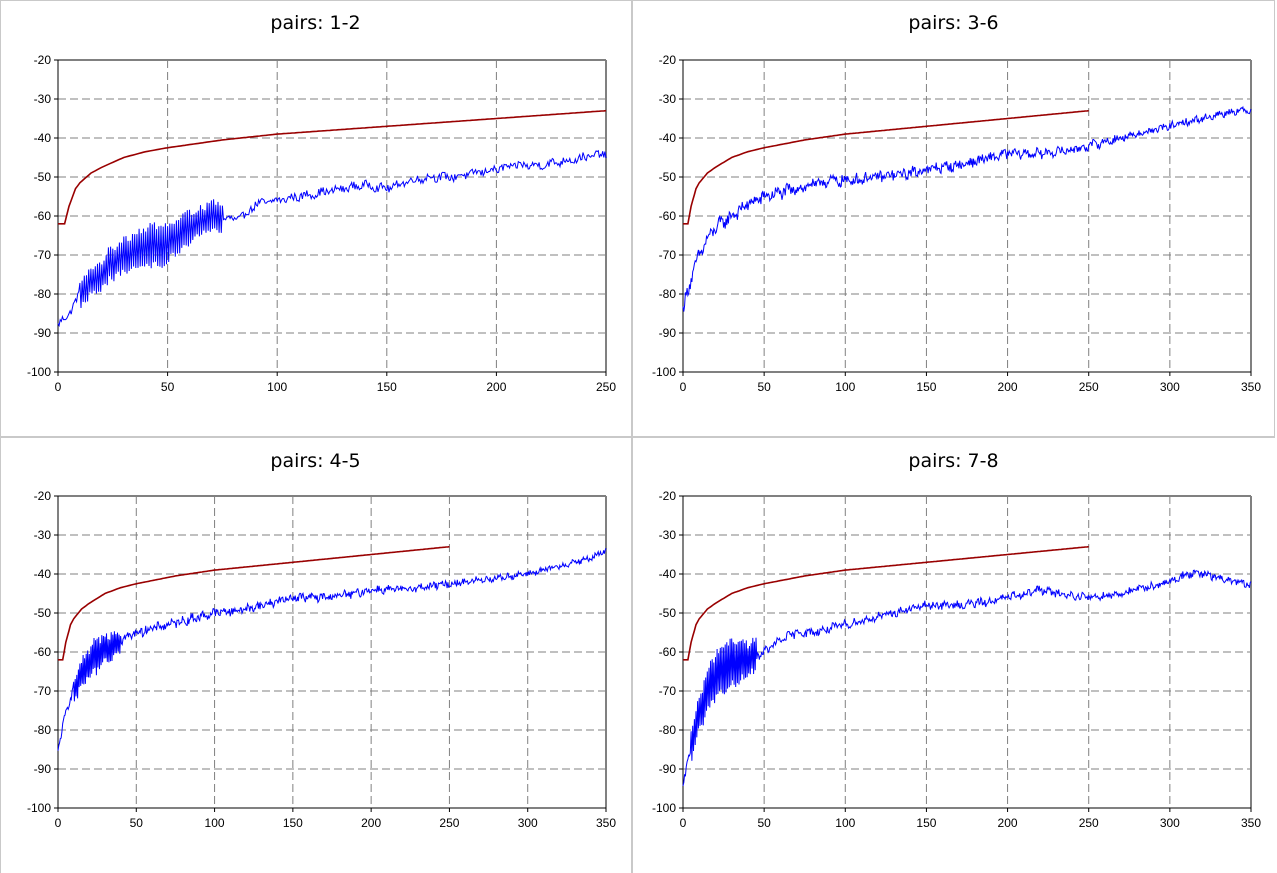 The width and height of the screenshot is (1277, 873). Describe the element at coordinates (0, 436) in the screenshot. I see `border-left` at that location.